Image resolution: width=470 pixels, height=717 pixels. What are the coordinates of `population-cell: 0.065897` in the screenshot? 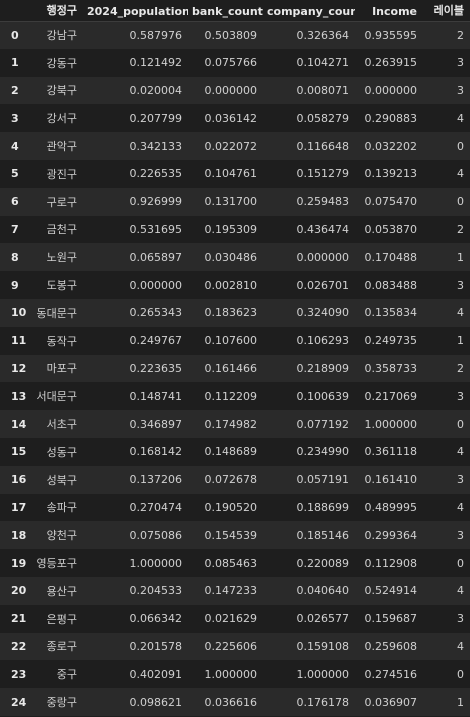 It's located at (156, 257).